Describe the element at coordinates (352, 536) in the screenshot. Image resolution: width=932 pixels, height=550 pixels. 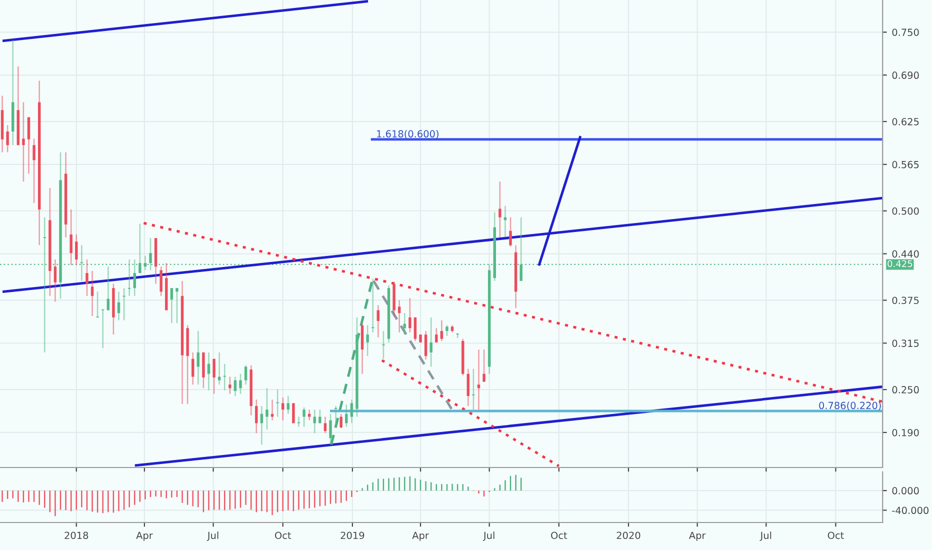
I see `x-tick-label: 2019` at that location.